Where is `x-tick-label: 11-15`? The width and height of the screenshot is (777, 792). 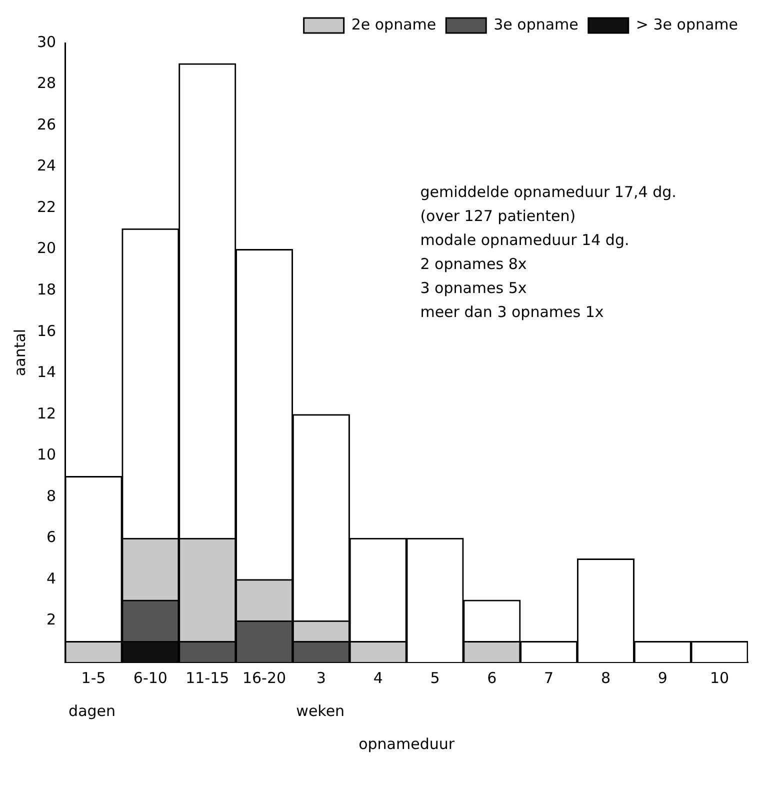 x-tick-label: 11-15 is located at coordinates (208, 677).